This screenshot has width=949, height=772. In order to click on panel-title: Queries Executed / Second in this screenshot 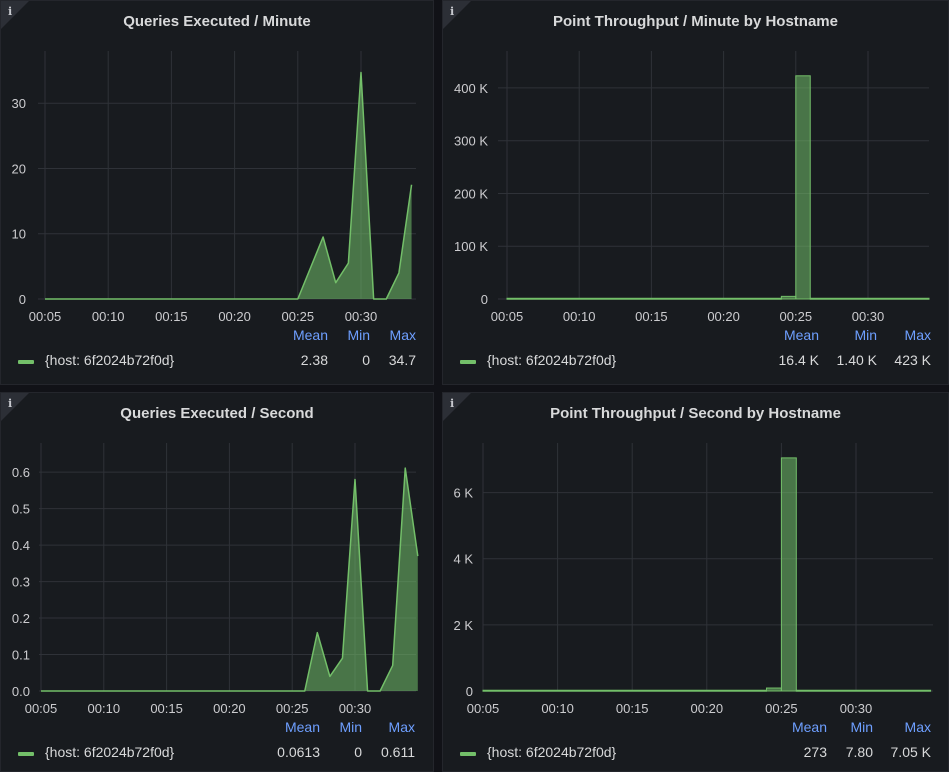, I will do `click(217, 413)`.